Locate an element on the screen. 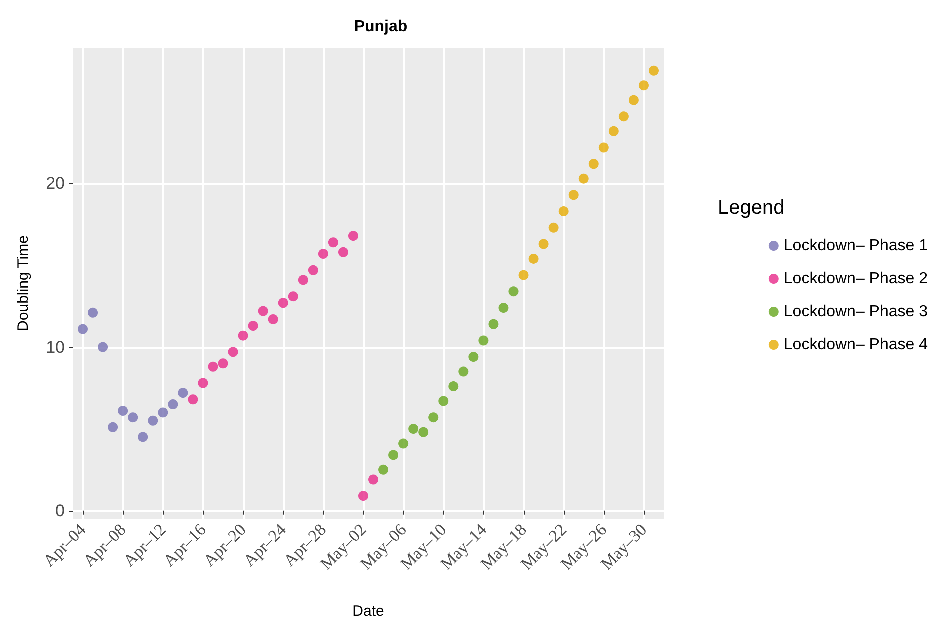  y-tick-label: 20 is located at coordinates (55, 184).